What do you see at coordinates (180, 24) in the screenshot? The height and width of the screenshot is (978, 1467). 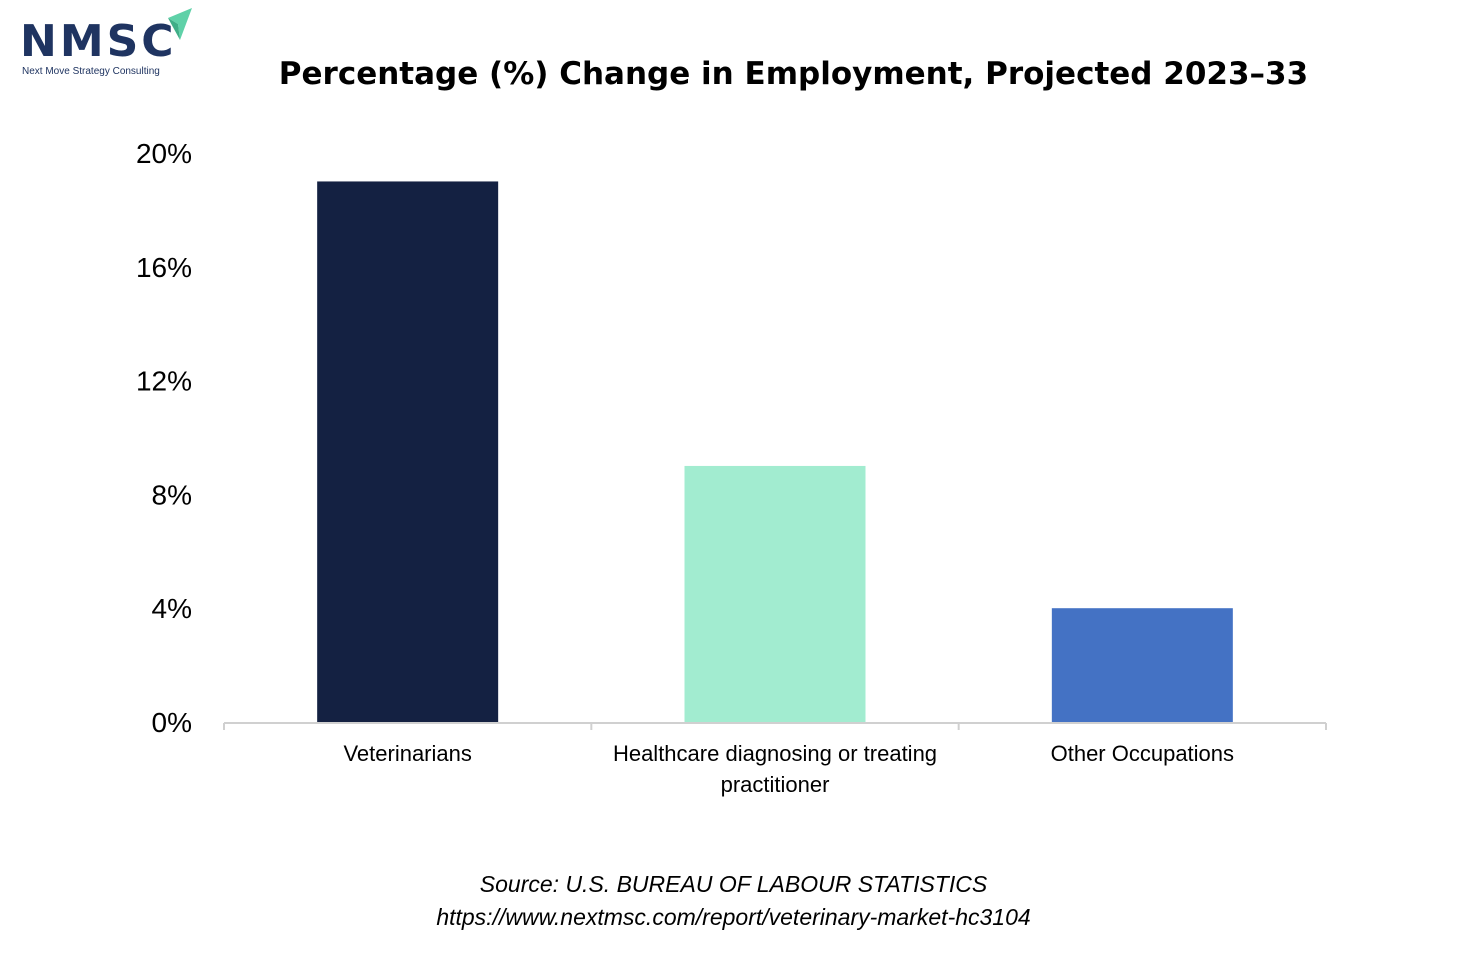 I see `paper-plane-icon` at bounding box center [180, 24].